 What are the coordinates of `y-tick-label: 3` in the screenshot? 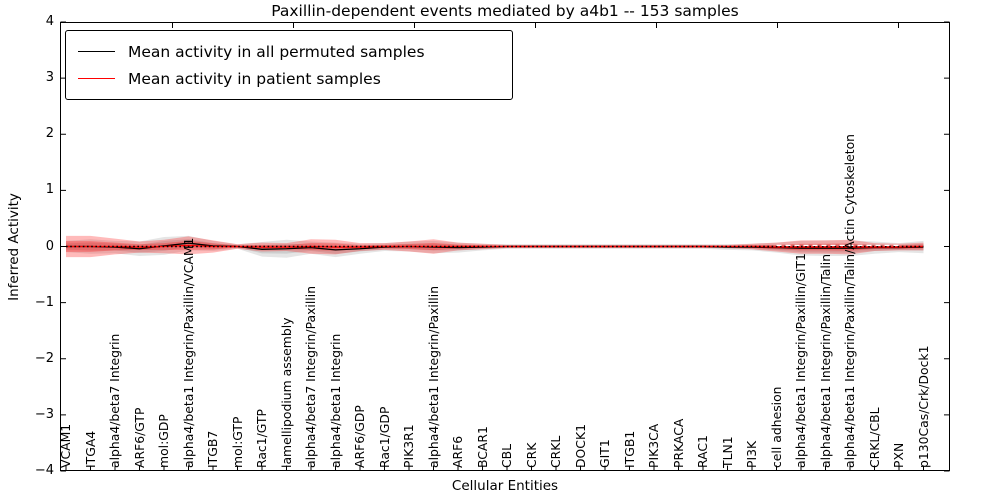 It's located at (49, 78).